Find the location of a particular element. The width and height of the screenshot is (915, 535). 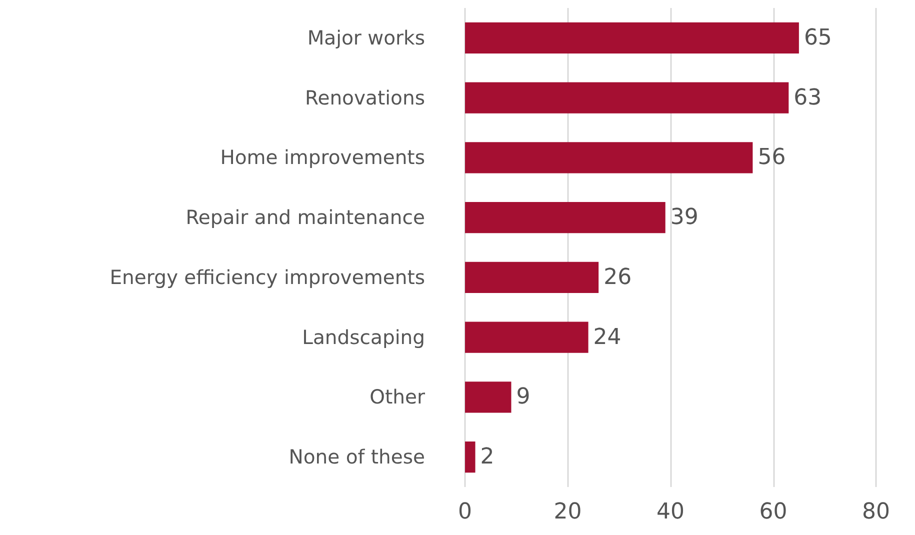

x-tick-label: 0 is located at coordinates (465, 512).